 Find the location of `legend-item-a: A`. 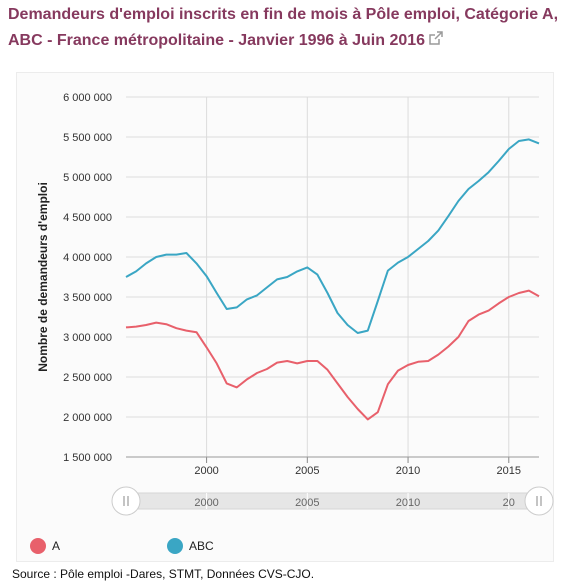

legend-item-a: A is located at coordinates (45, 546).